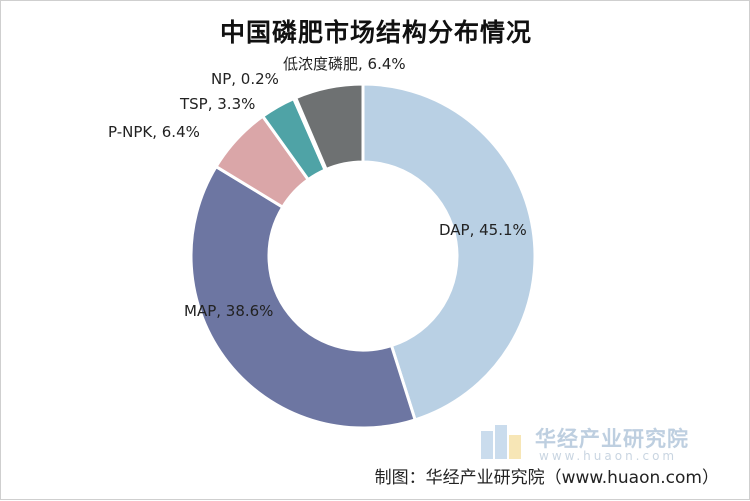 This screenshot has height=501, width=750. Describe the element at coordinates (228, 311) in the screenshot. I see `data-label-map: MAP, 38.6%` at that location.